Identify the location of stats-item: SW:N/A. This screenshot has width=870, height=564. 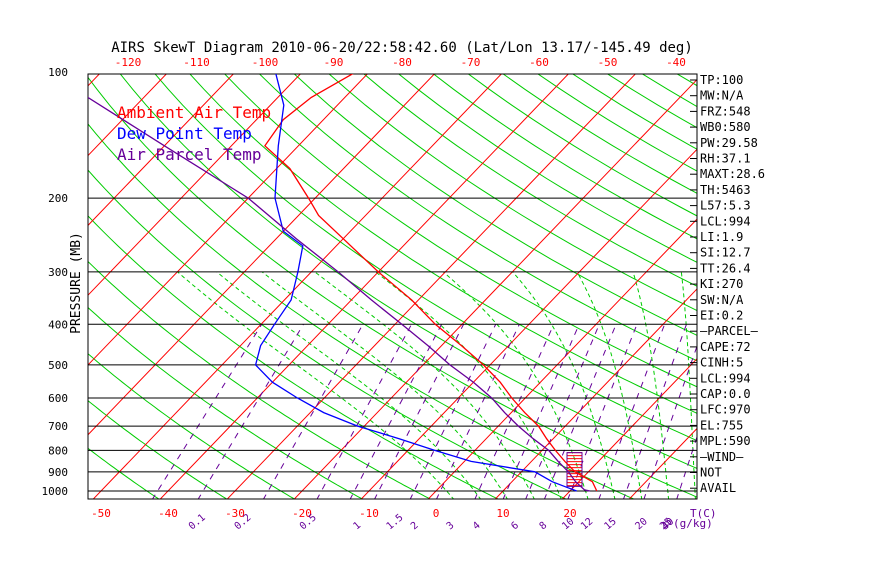
(722, 300).